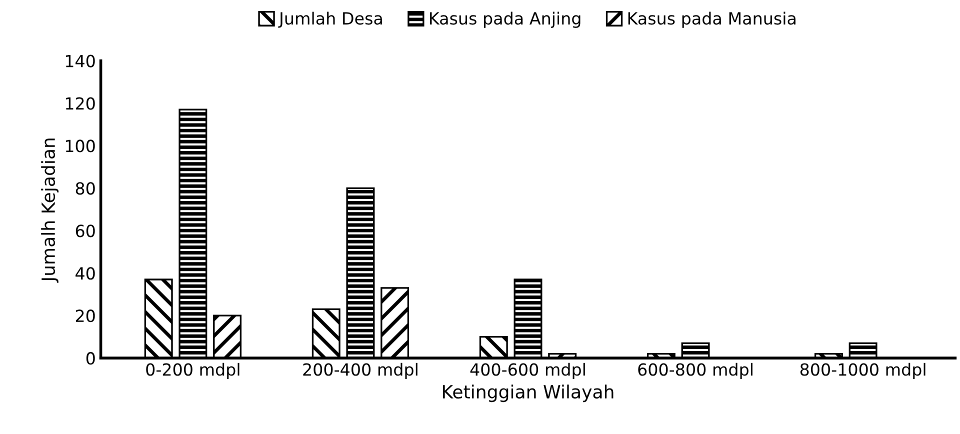 The width and height of the screenshot is (960, 434). What do you see at coordinates (80, 61) in the screenshot?
I see `y-tick-label: 140` at bounding box center [80, 61].